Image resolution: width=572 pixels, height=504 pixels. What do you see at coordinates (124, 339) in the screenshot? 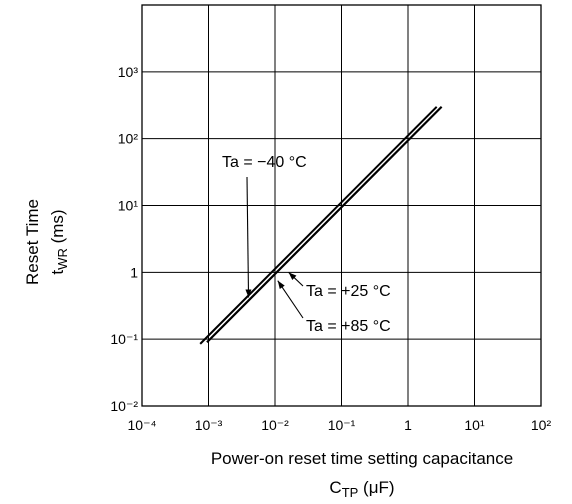
I see `y-tick-label: 10⁻¹` at bounding box center [124, 339].